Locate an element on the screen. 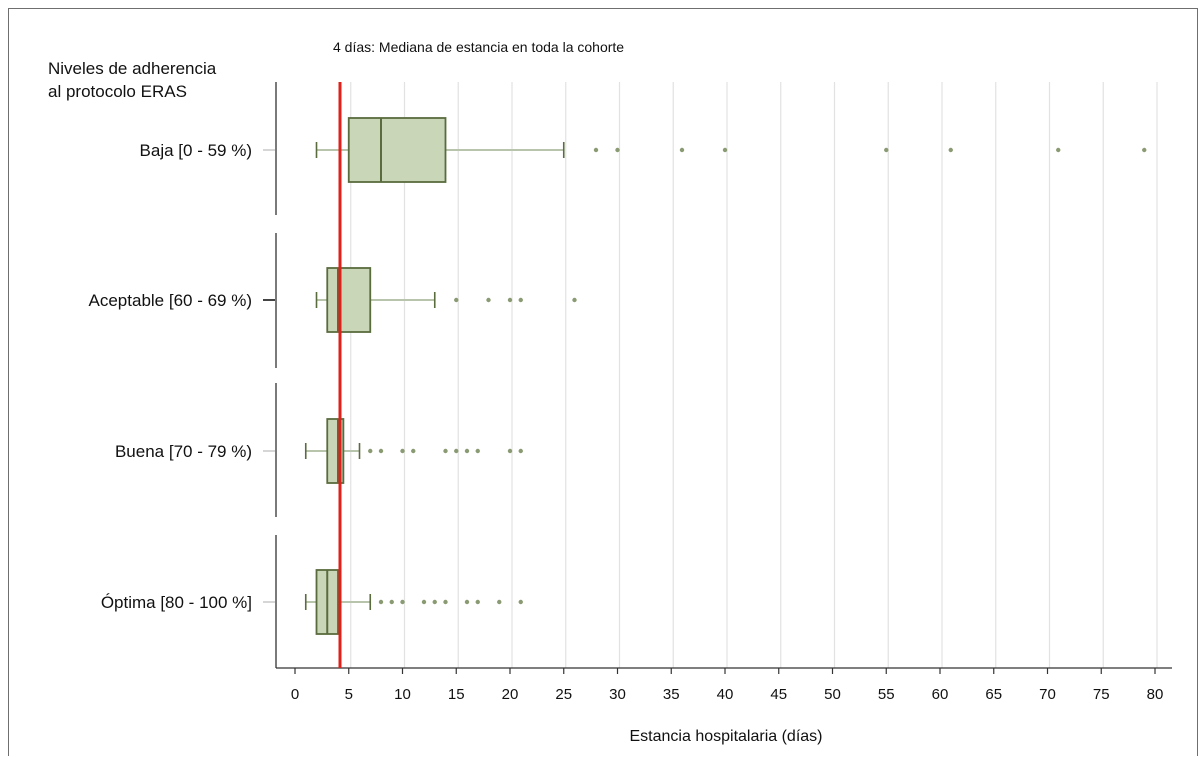 The width and height of the screenshot is (1203, 758). x-tick-label: 45 is located at coordinates (778, 694).